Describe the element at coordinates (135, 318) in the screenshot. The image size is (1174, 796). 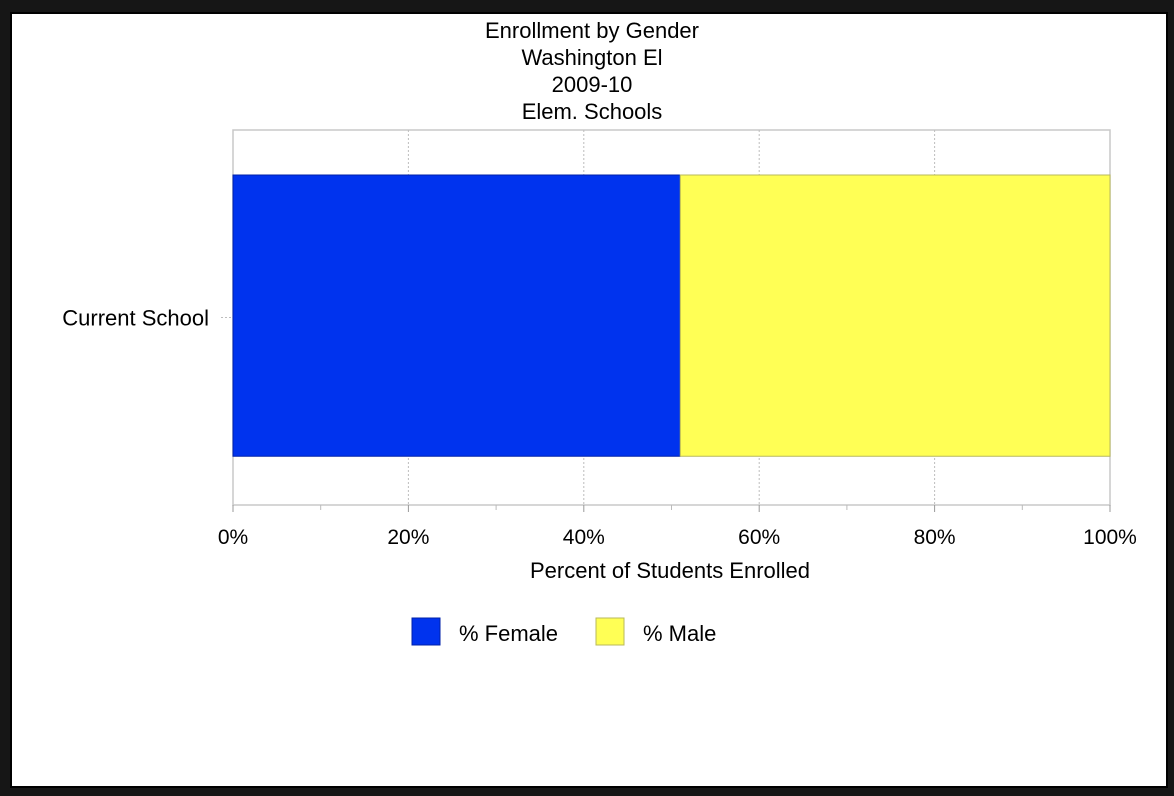
I see `y-category-label: Current School` at that location.